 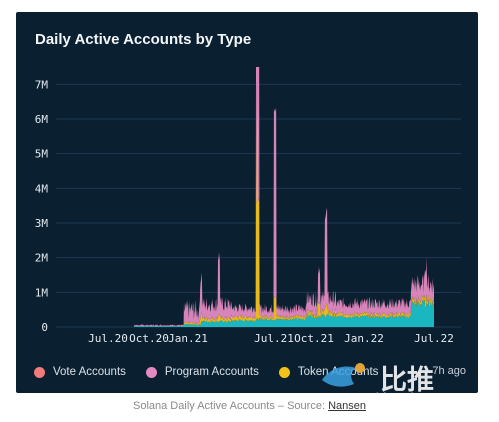 What do you see at coordinates (42, 154) in the screenshot?
I see `y-tick-label: 5M` at bounding box center [42, 154].